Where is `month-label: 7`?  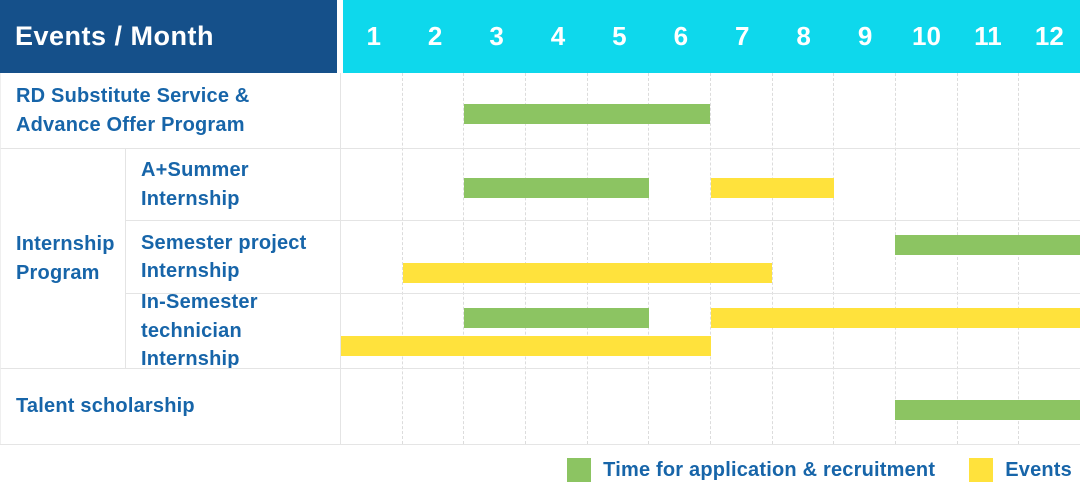
month-label: 7 is located at coordinates (742, 36).